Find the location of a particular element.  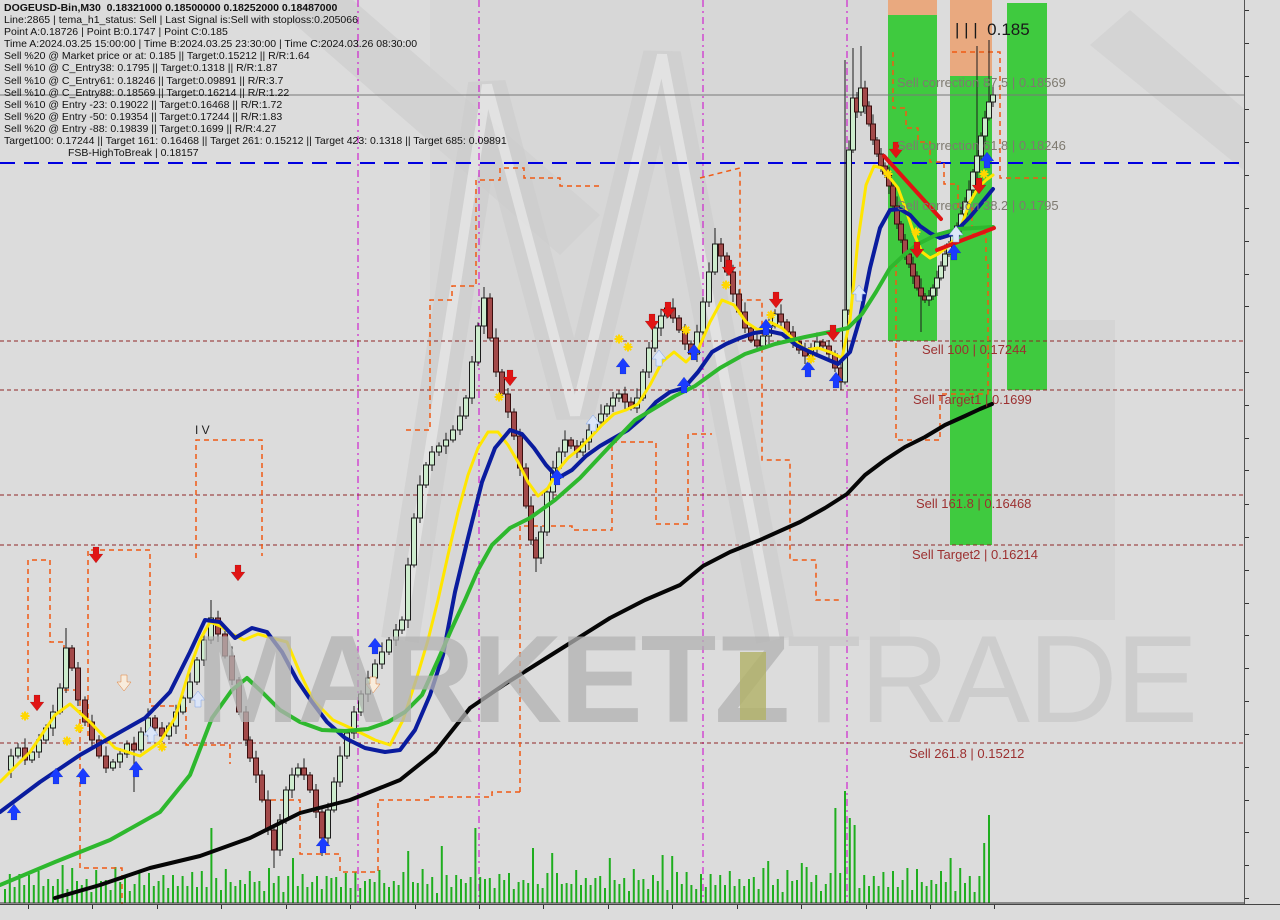

signal-zones is located at coordinates (967, 272).